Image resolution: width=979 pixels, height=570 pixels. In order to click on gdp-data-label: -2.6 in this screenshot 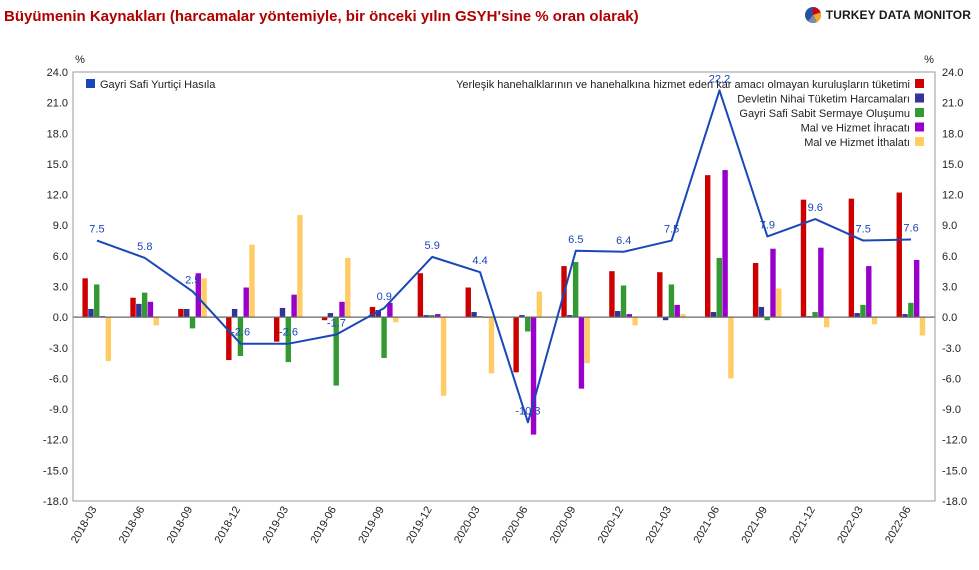, I will do `click(288, 333)`.